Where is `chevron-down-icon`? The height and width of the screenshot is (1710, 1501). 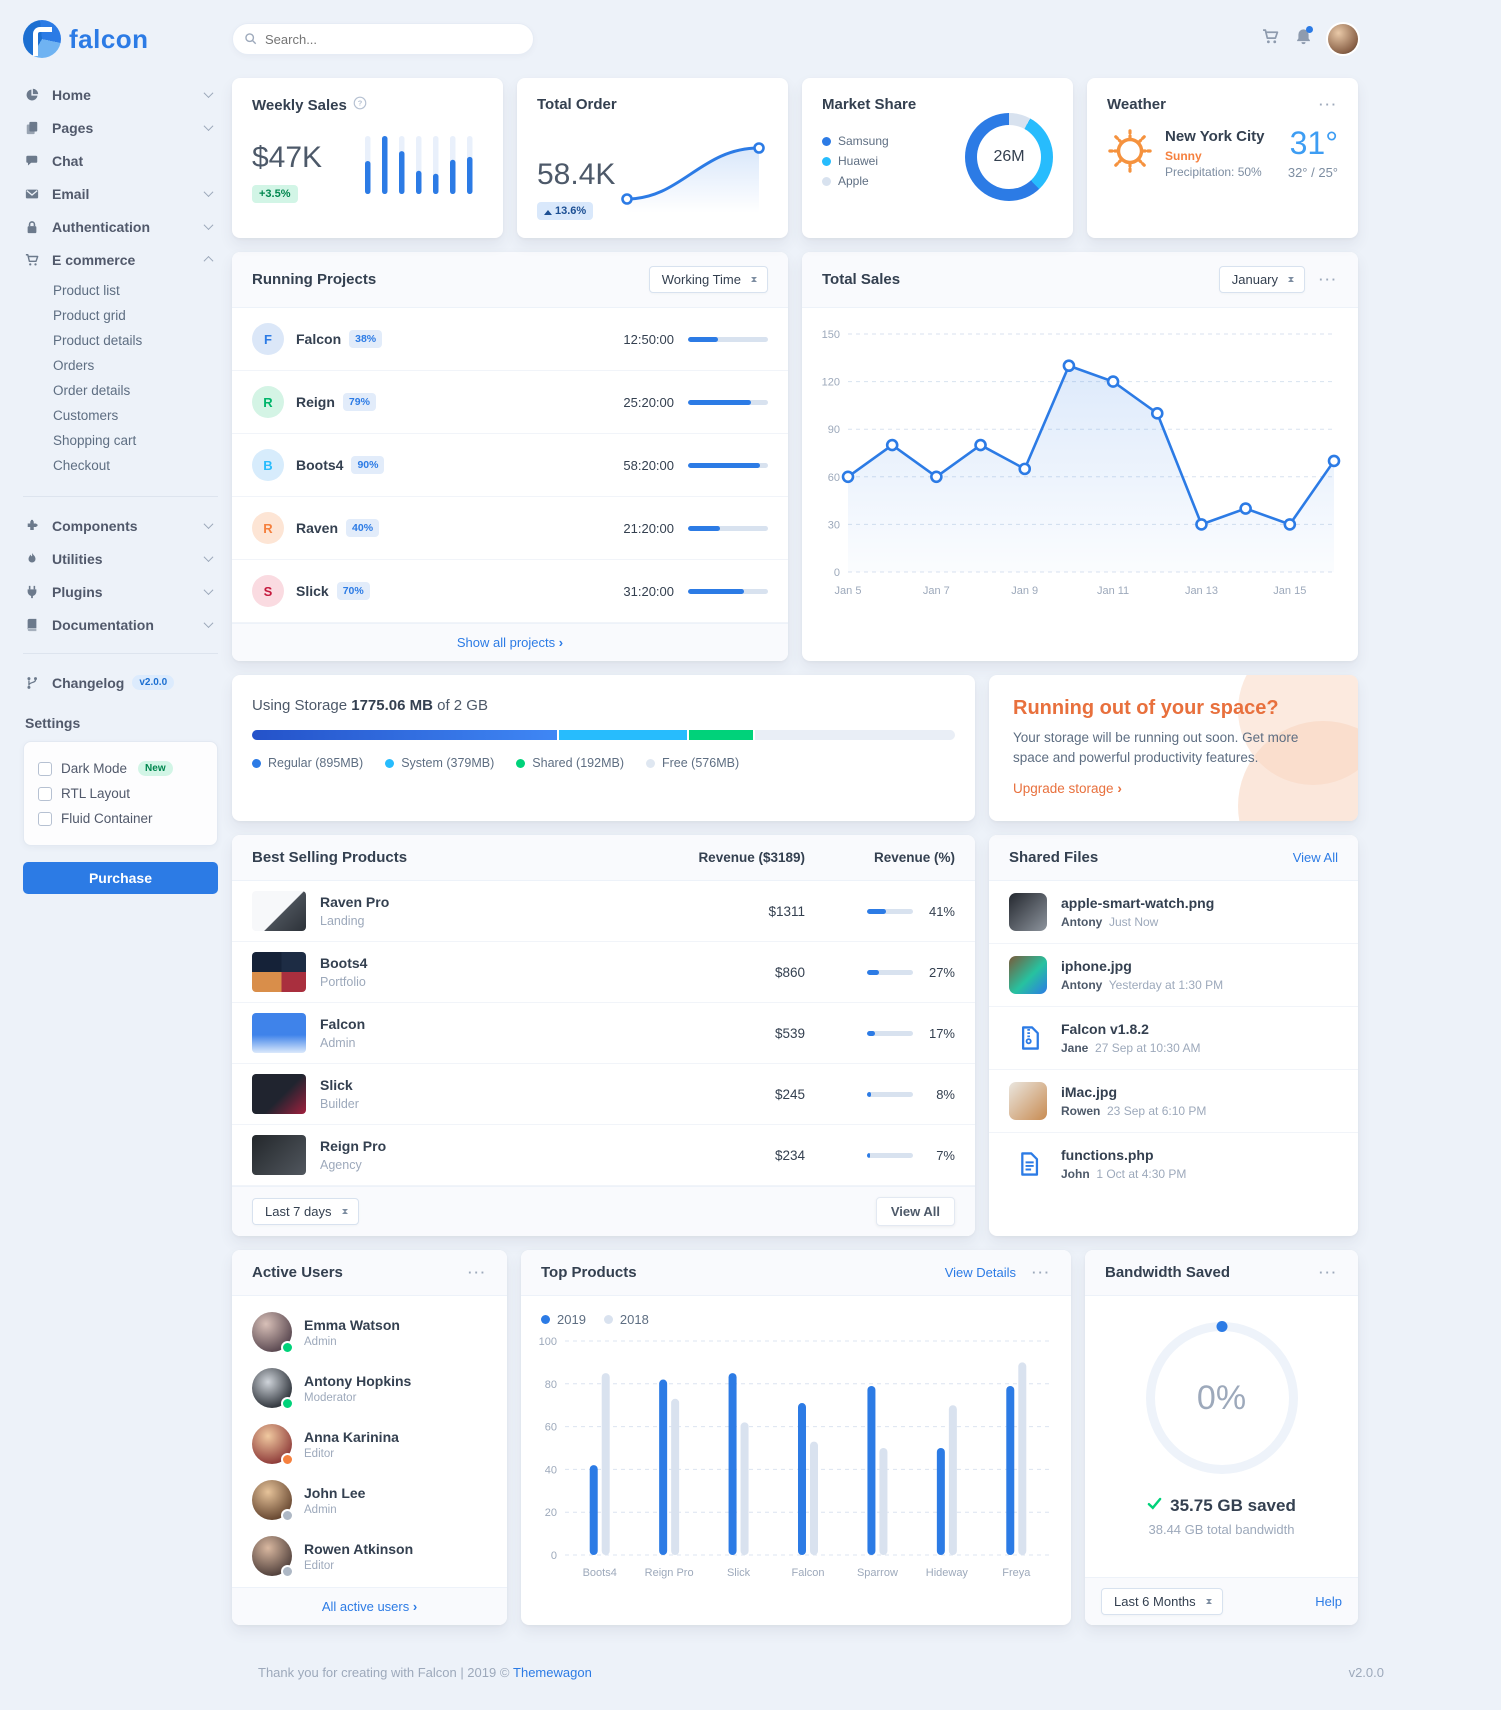
chevron-down-icon is located at coordinates (208, 623).